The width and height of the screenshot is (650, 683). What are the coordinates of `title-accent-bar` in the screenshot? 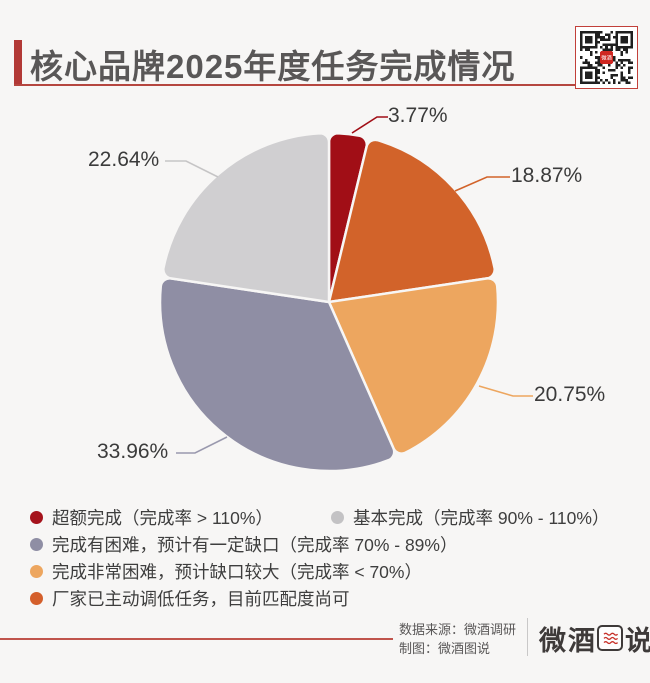 It's located at (18, 62).